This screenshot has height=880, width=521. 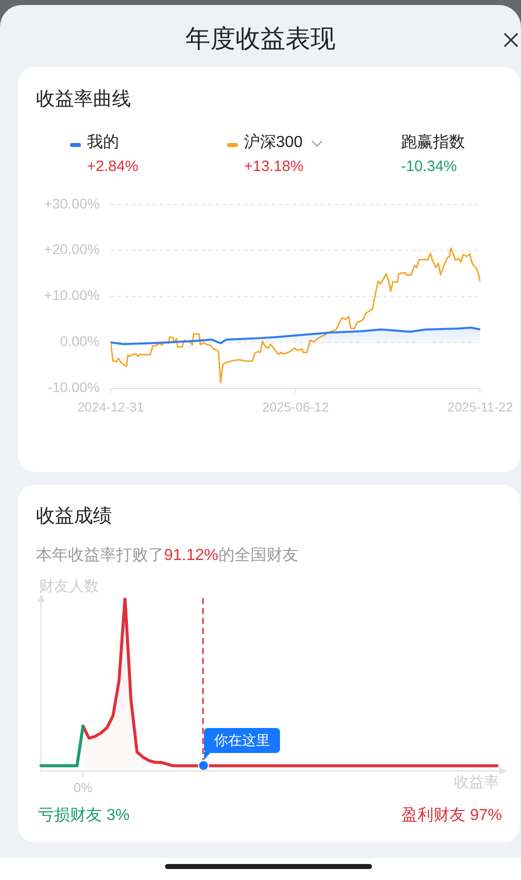 What do you see at coordinates (110, 407) in the screenshot?
I see `x-tick-label: 2024-12-31` at bounding box center [110, 407].